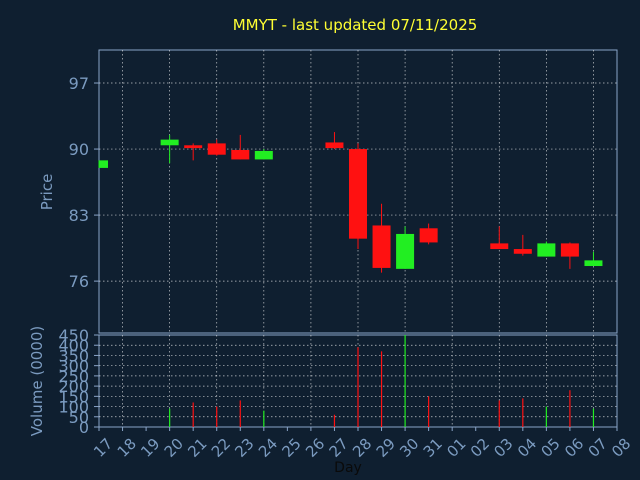 The width and height of the screenshot is (640, 480). I want to click on chart-title: MMYT - last updated 07/11/2025, so click(355, 25).